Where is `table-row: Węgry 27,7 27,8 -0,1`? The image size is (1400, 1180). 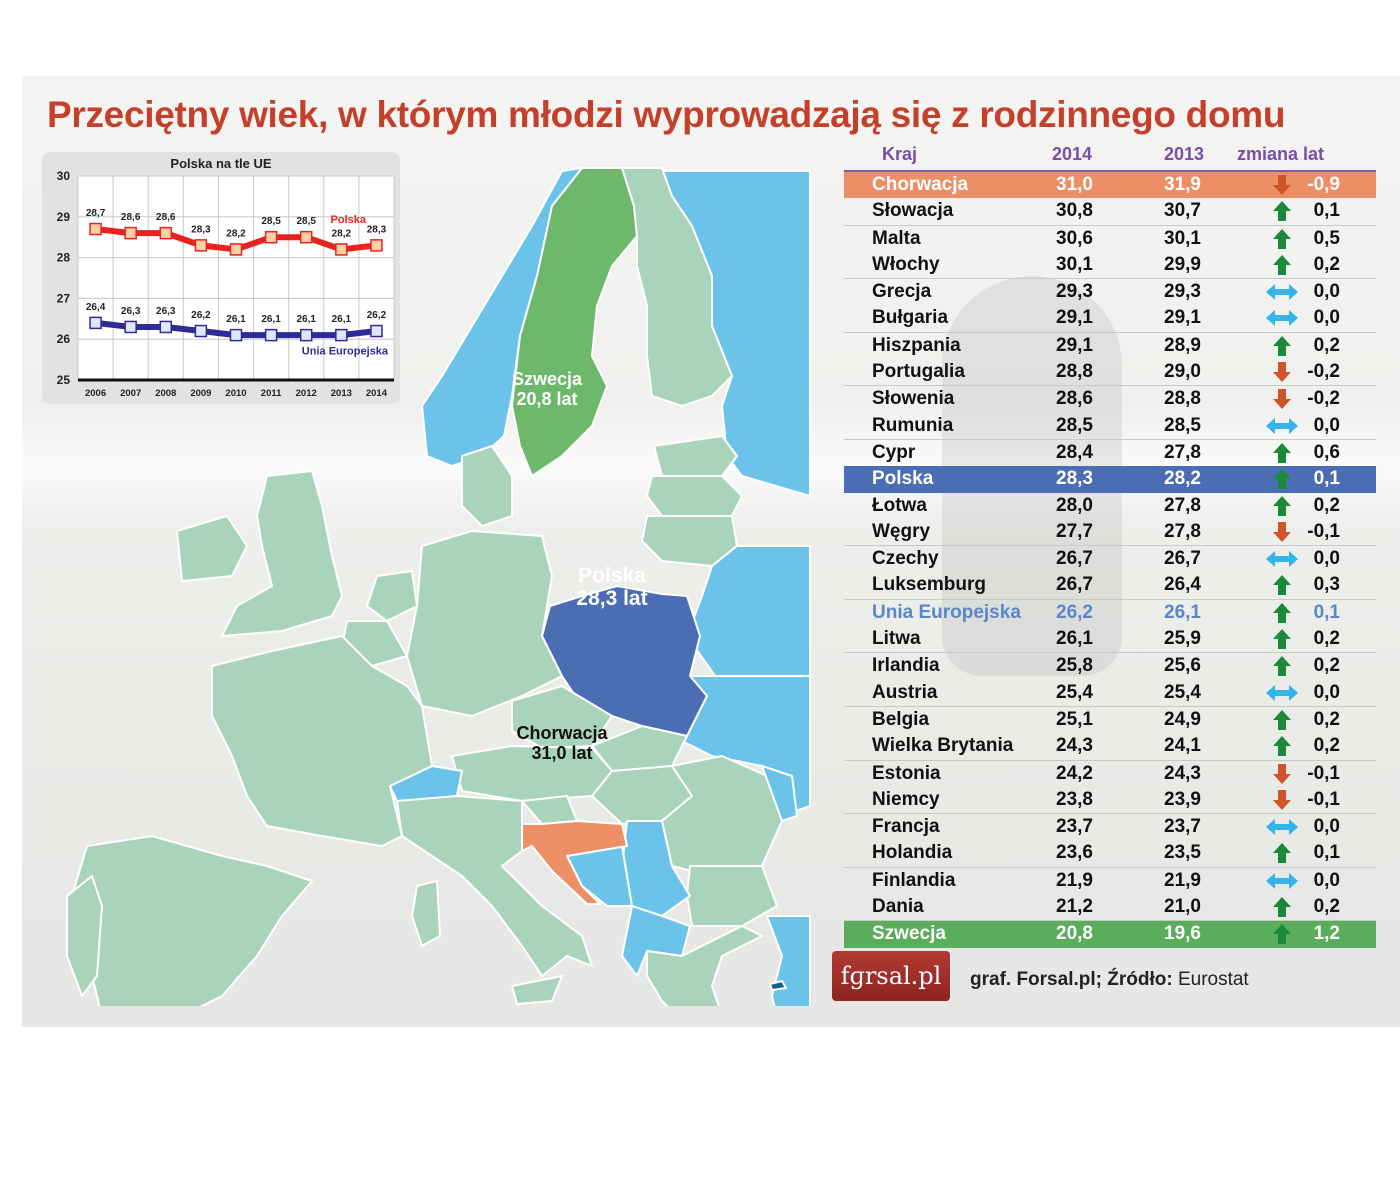
table-row: Węgry 27,7 27,8 -0,1 is located at coordinates (1110, 533).